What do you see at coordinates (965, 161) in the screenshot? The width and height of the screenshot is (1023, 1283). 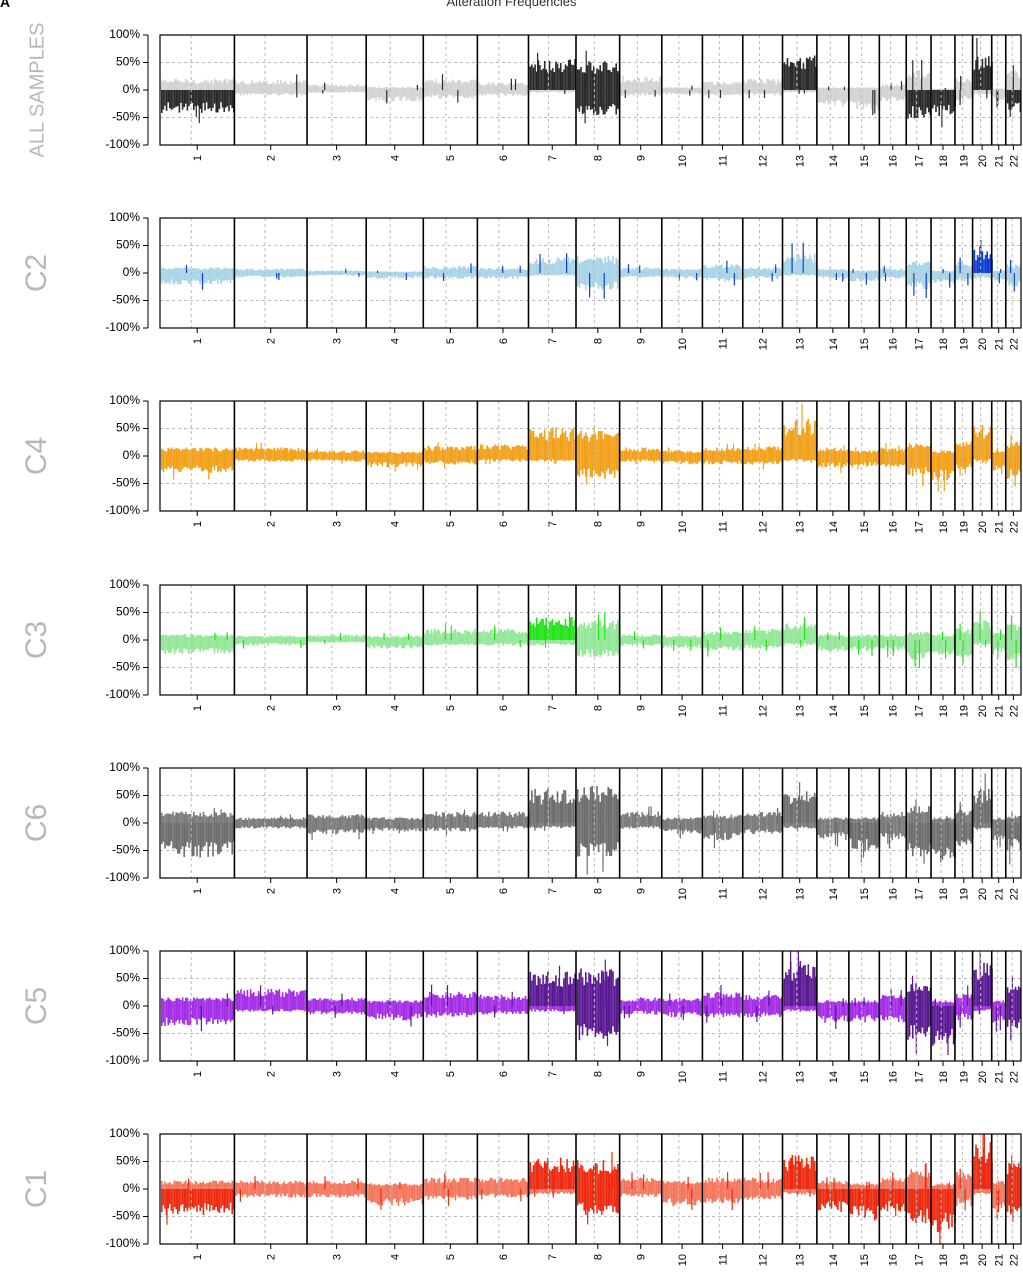 I see `x-tick-label: 19` at bounding box center [965, 161].